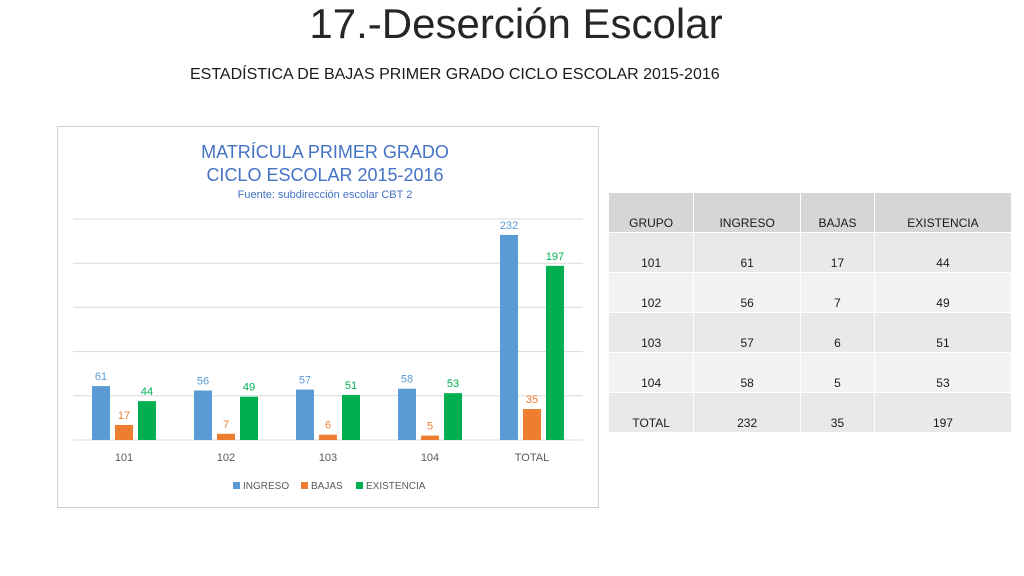  I want to click on data-label: 17, so click(124, 416).